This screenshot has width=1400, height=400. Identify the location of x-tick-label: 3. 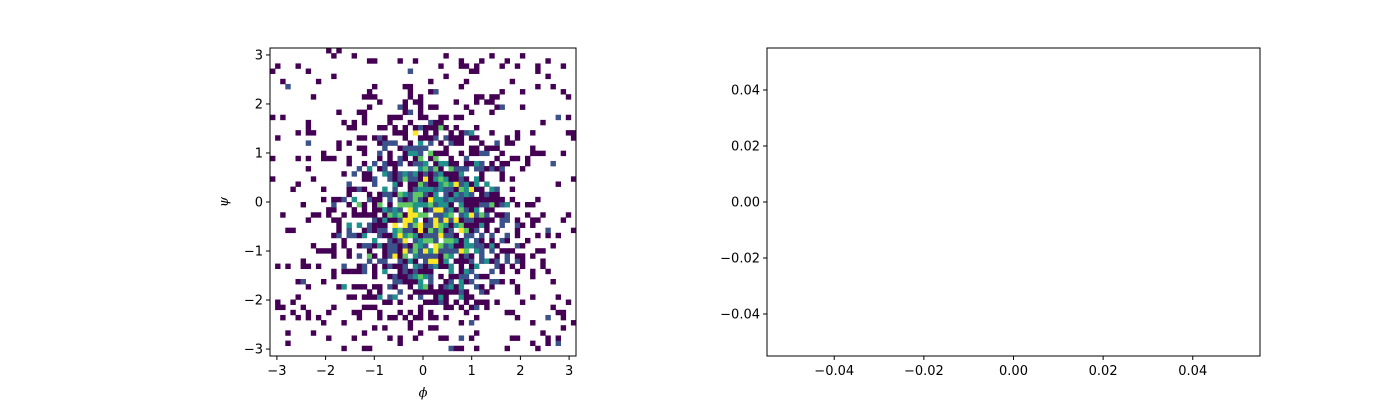
(569, 371).